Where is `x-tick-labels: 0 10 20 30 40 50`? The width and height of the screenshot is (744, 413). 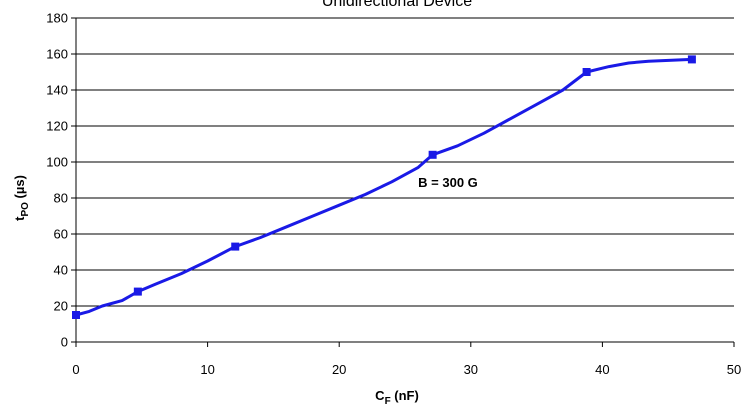 x-tick-labels: 0 10 20 30 40 50 is located at coordinates (406, 369).